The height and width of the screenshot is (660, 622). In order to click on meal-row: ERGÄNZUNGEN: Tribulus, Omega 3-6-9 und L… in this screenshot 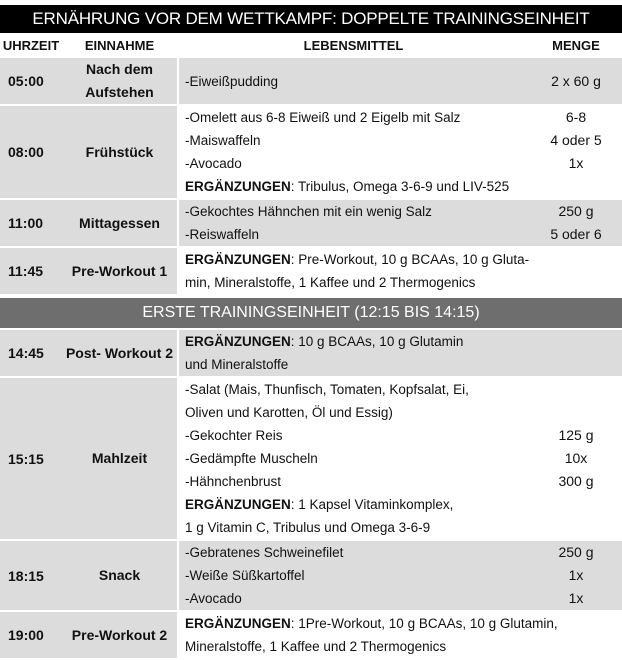, I will do `click(311, 187)`.